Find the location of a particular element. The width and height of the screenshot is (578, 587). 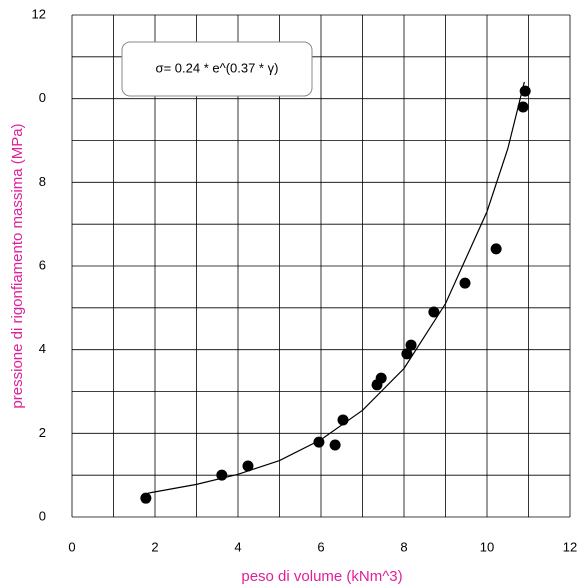

x-tick-label: 4 is located at coordinates (237, 546).